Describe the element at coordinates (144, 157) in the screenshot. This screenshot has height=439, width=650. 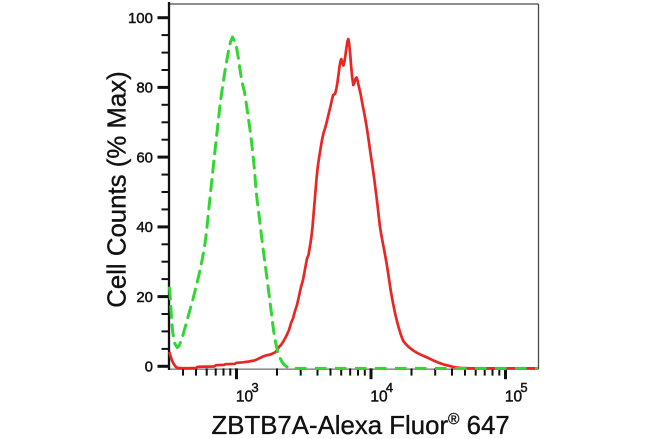
I see `svg-text: 60` at that location.